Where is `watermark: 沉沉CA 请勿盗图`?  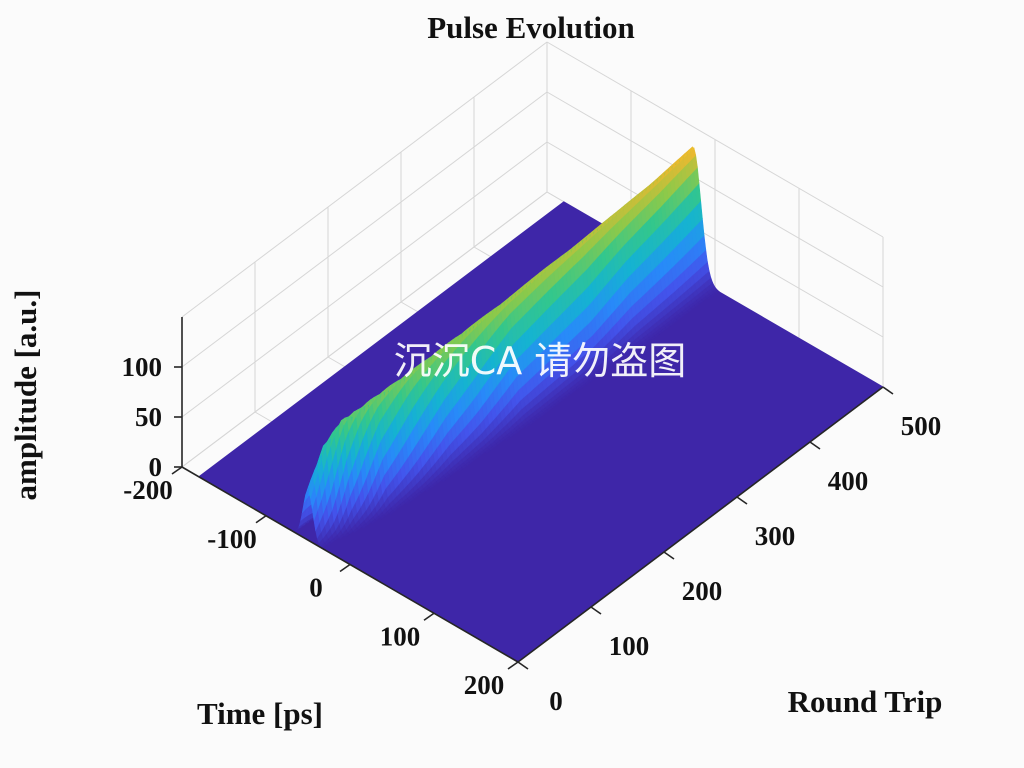
watermark: 沉沉CA 请勿盗图 is located at coordinates (540, 361).